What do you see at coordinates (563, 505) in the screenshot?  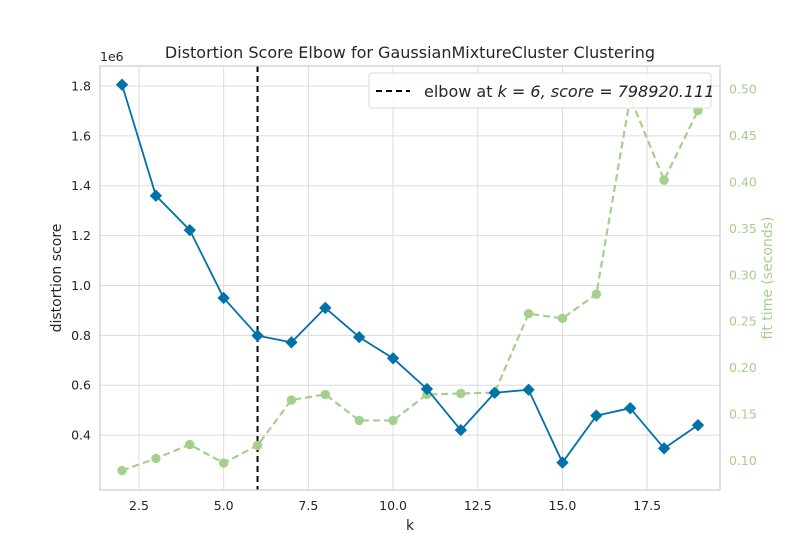 I see `x-tick-label: 15.0` at bounding box center [563, 505].